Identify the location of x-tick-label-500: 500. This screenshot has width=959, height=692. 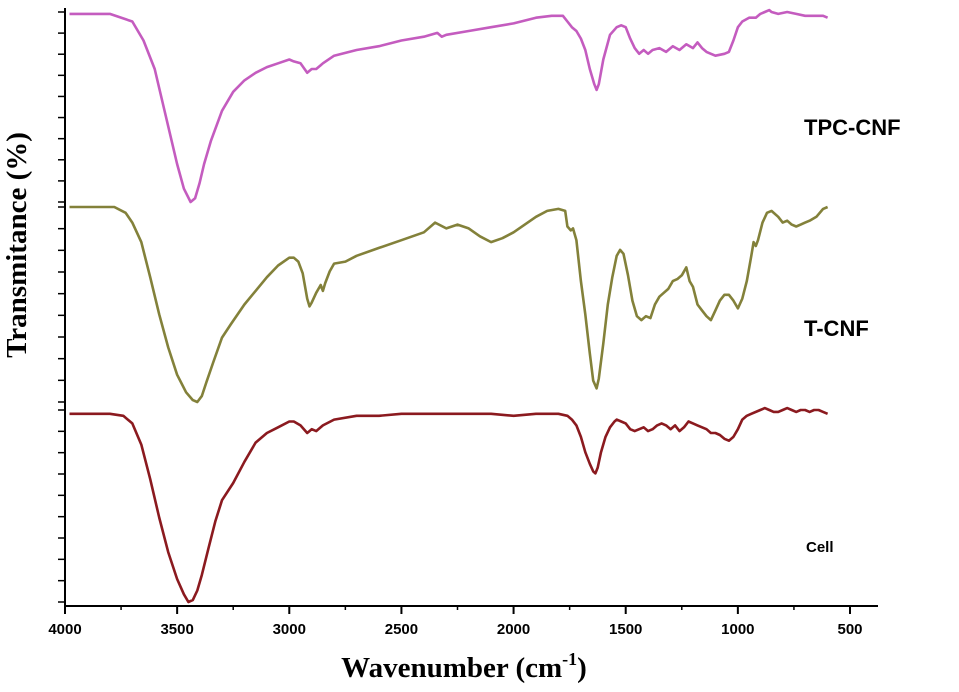
(849, 629).